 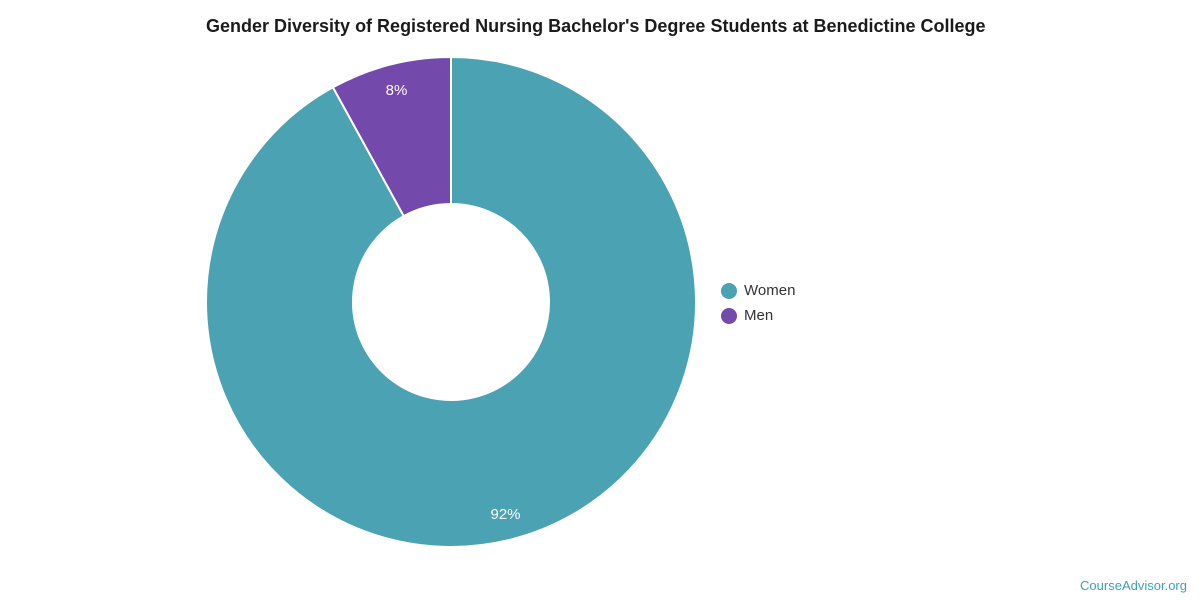 I want to click on legend: Women Men, so click(x=758, y=303).